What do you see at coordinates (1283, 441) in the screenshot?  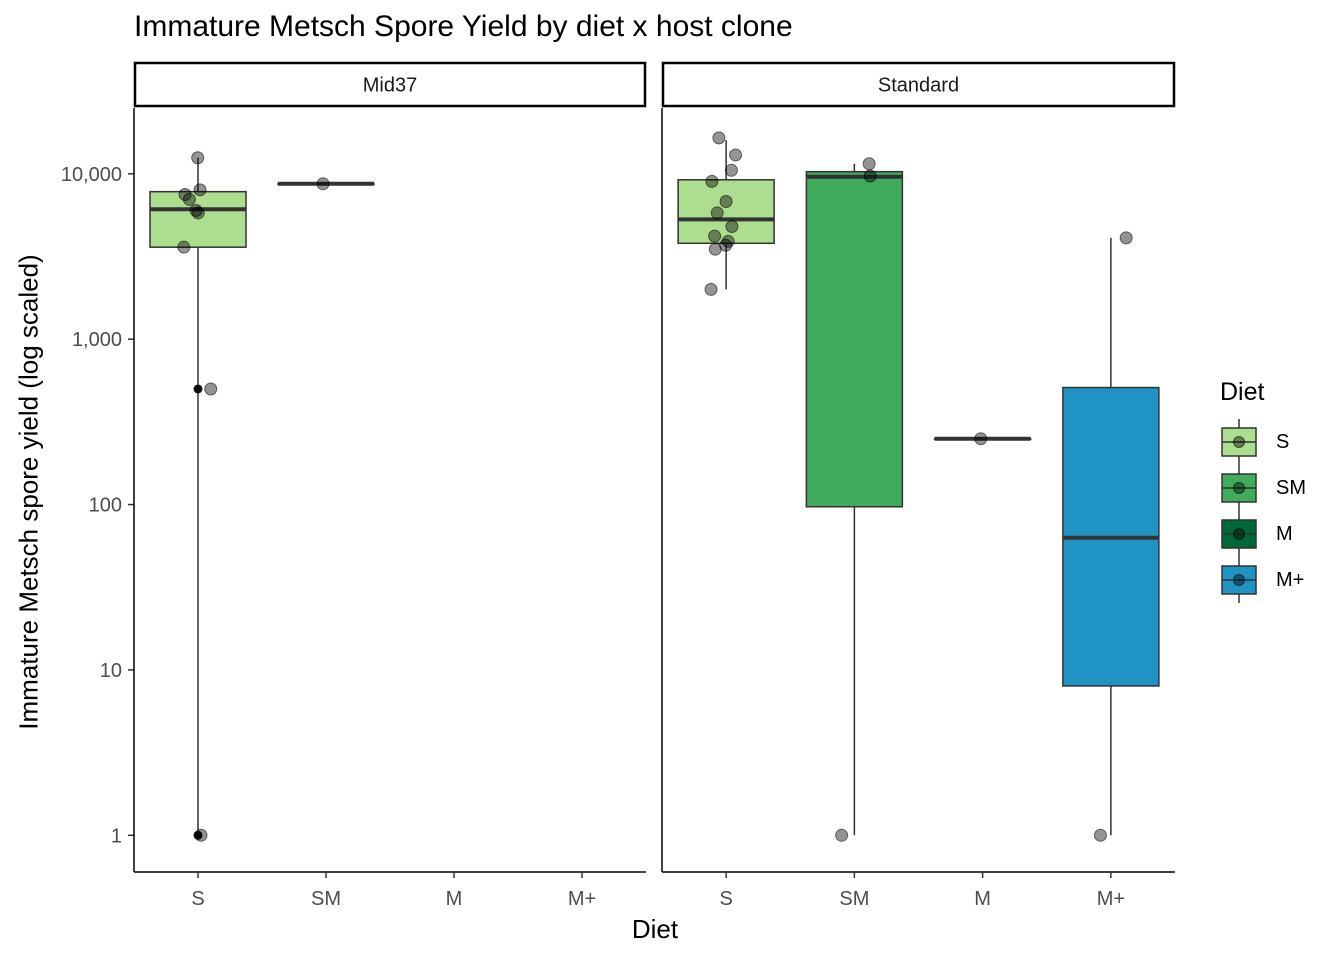 I see `legend-label: S` at bounding box center [1283, 441].